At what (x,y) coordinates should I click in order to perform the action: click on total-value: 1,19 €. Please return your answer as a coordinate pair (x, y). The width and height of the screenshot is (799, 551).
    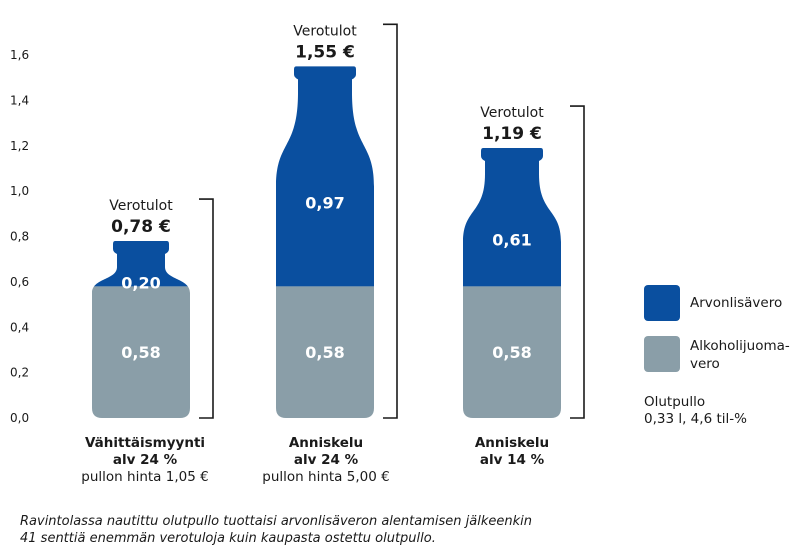
    Looking at the image, I should click on (512, 134).